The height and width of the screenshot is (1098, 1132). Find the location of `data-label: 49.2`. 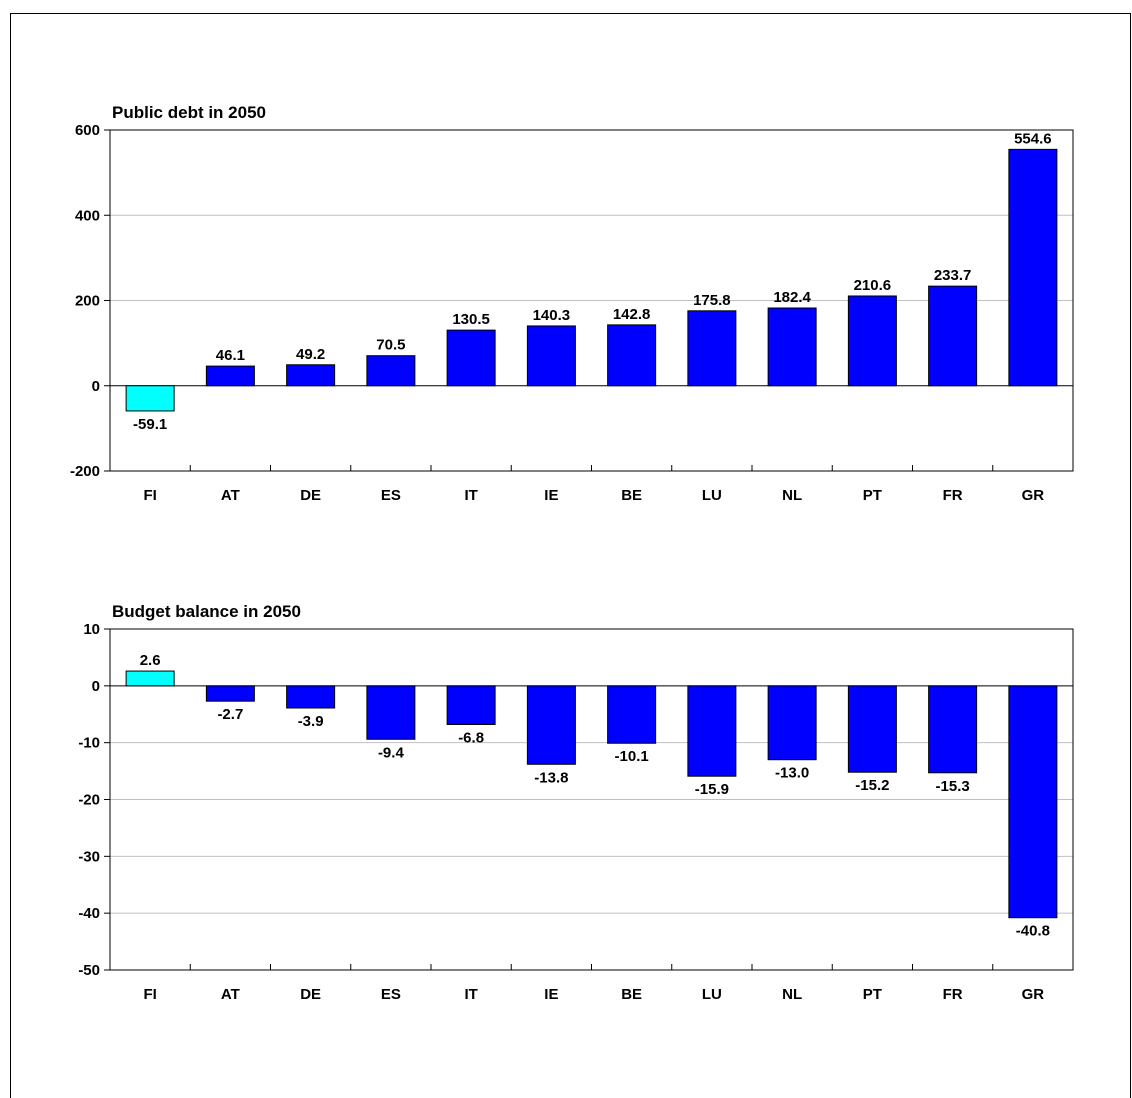

data-label: 49.2 is located at coordinates (310, 354).